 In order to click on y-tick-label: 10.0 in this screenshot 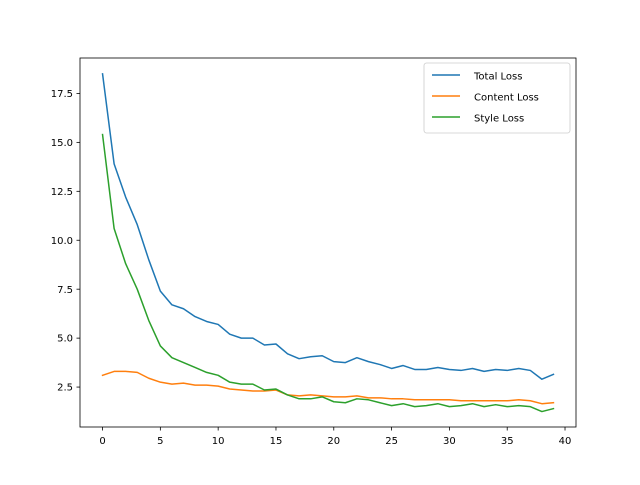, I will do `click(62, 241)`.